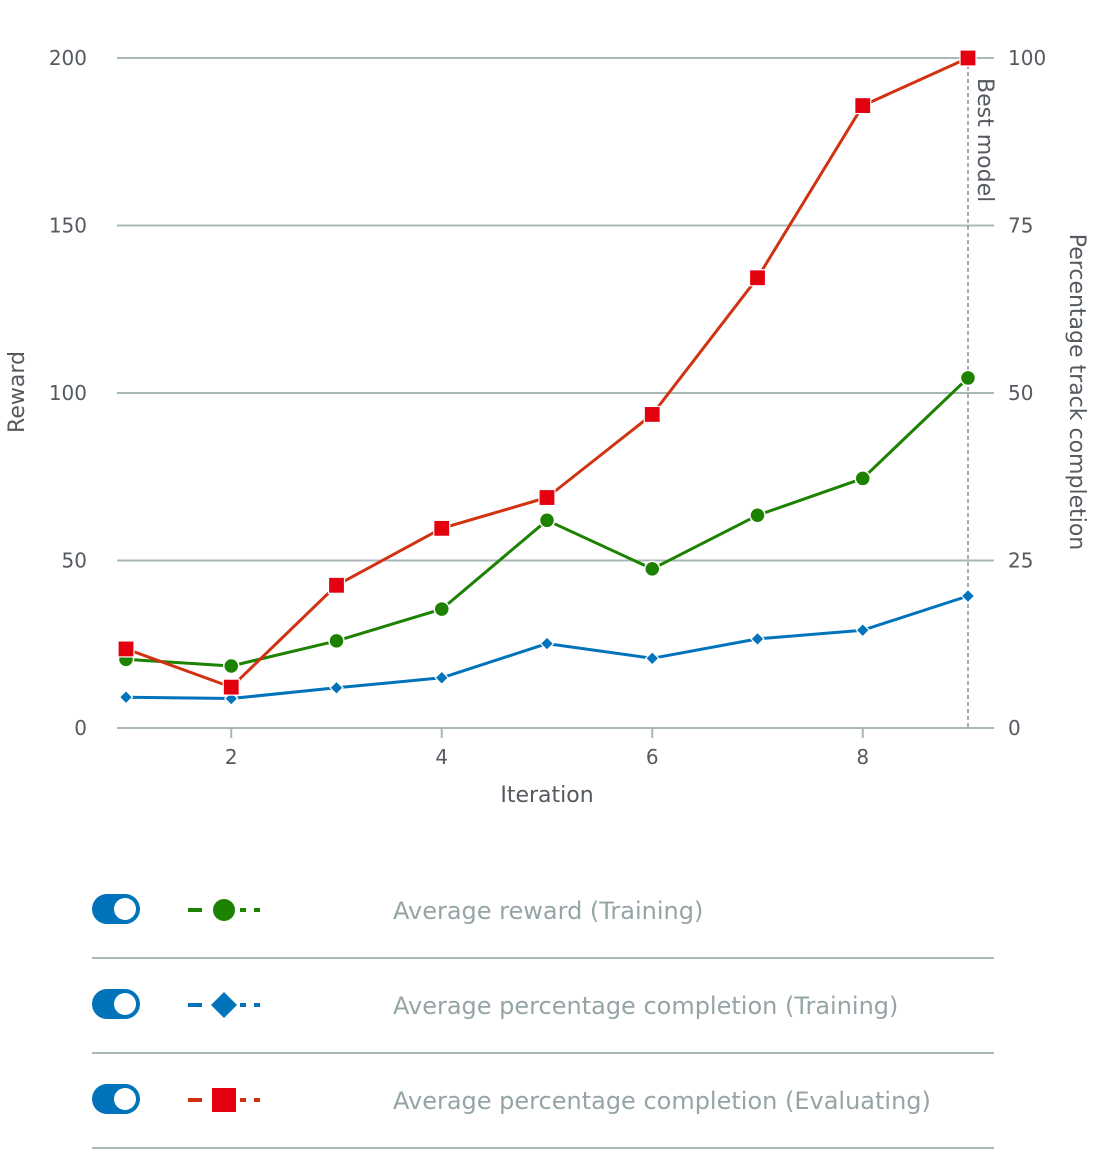  Describe the element at coordinates (68, 393) in the screenshot. I see `y-left-tick-label: 100` at that location.